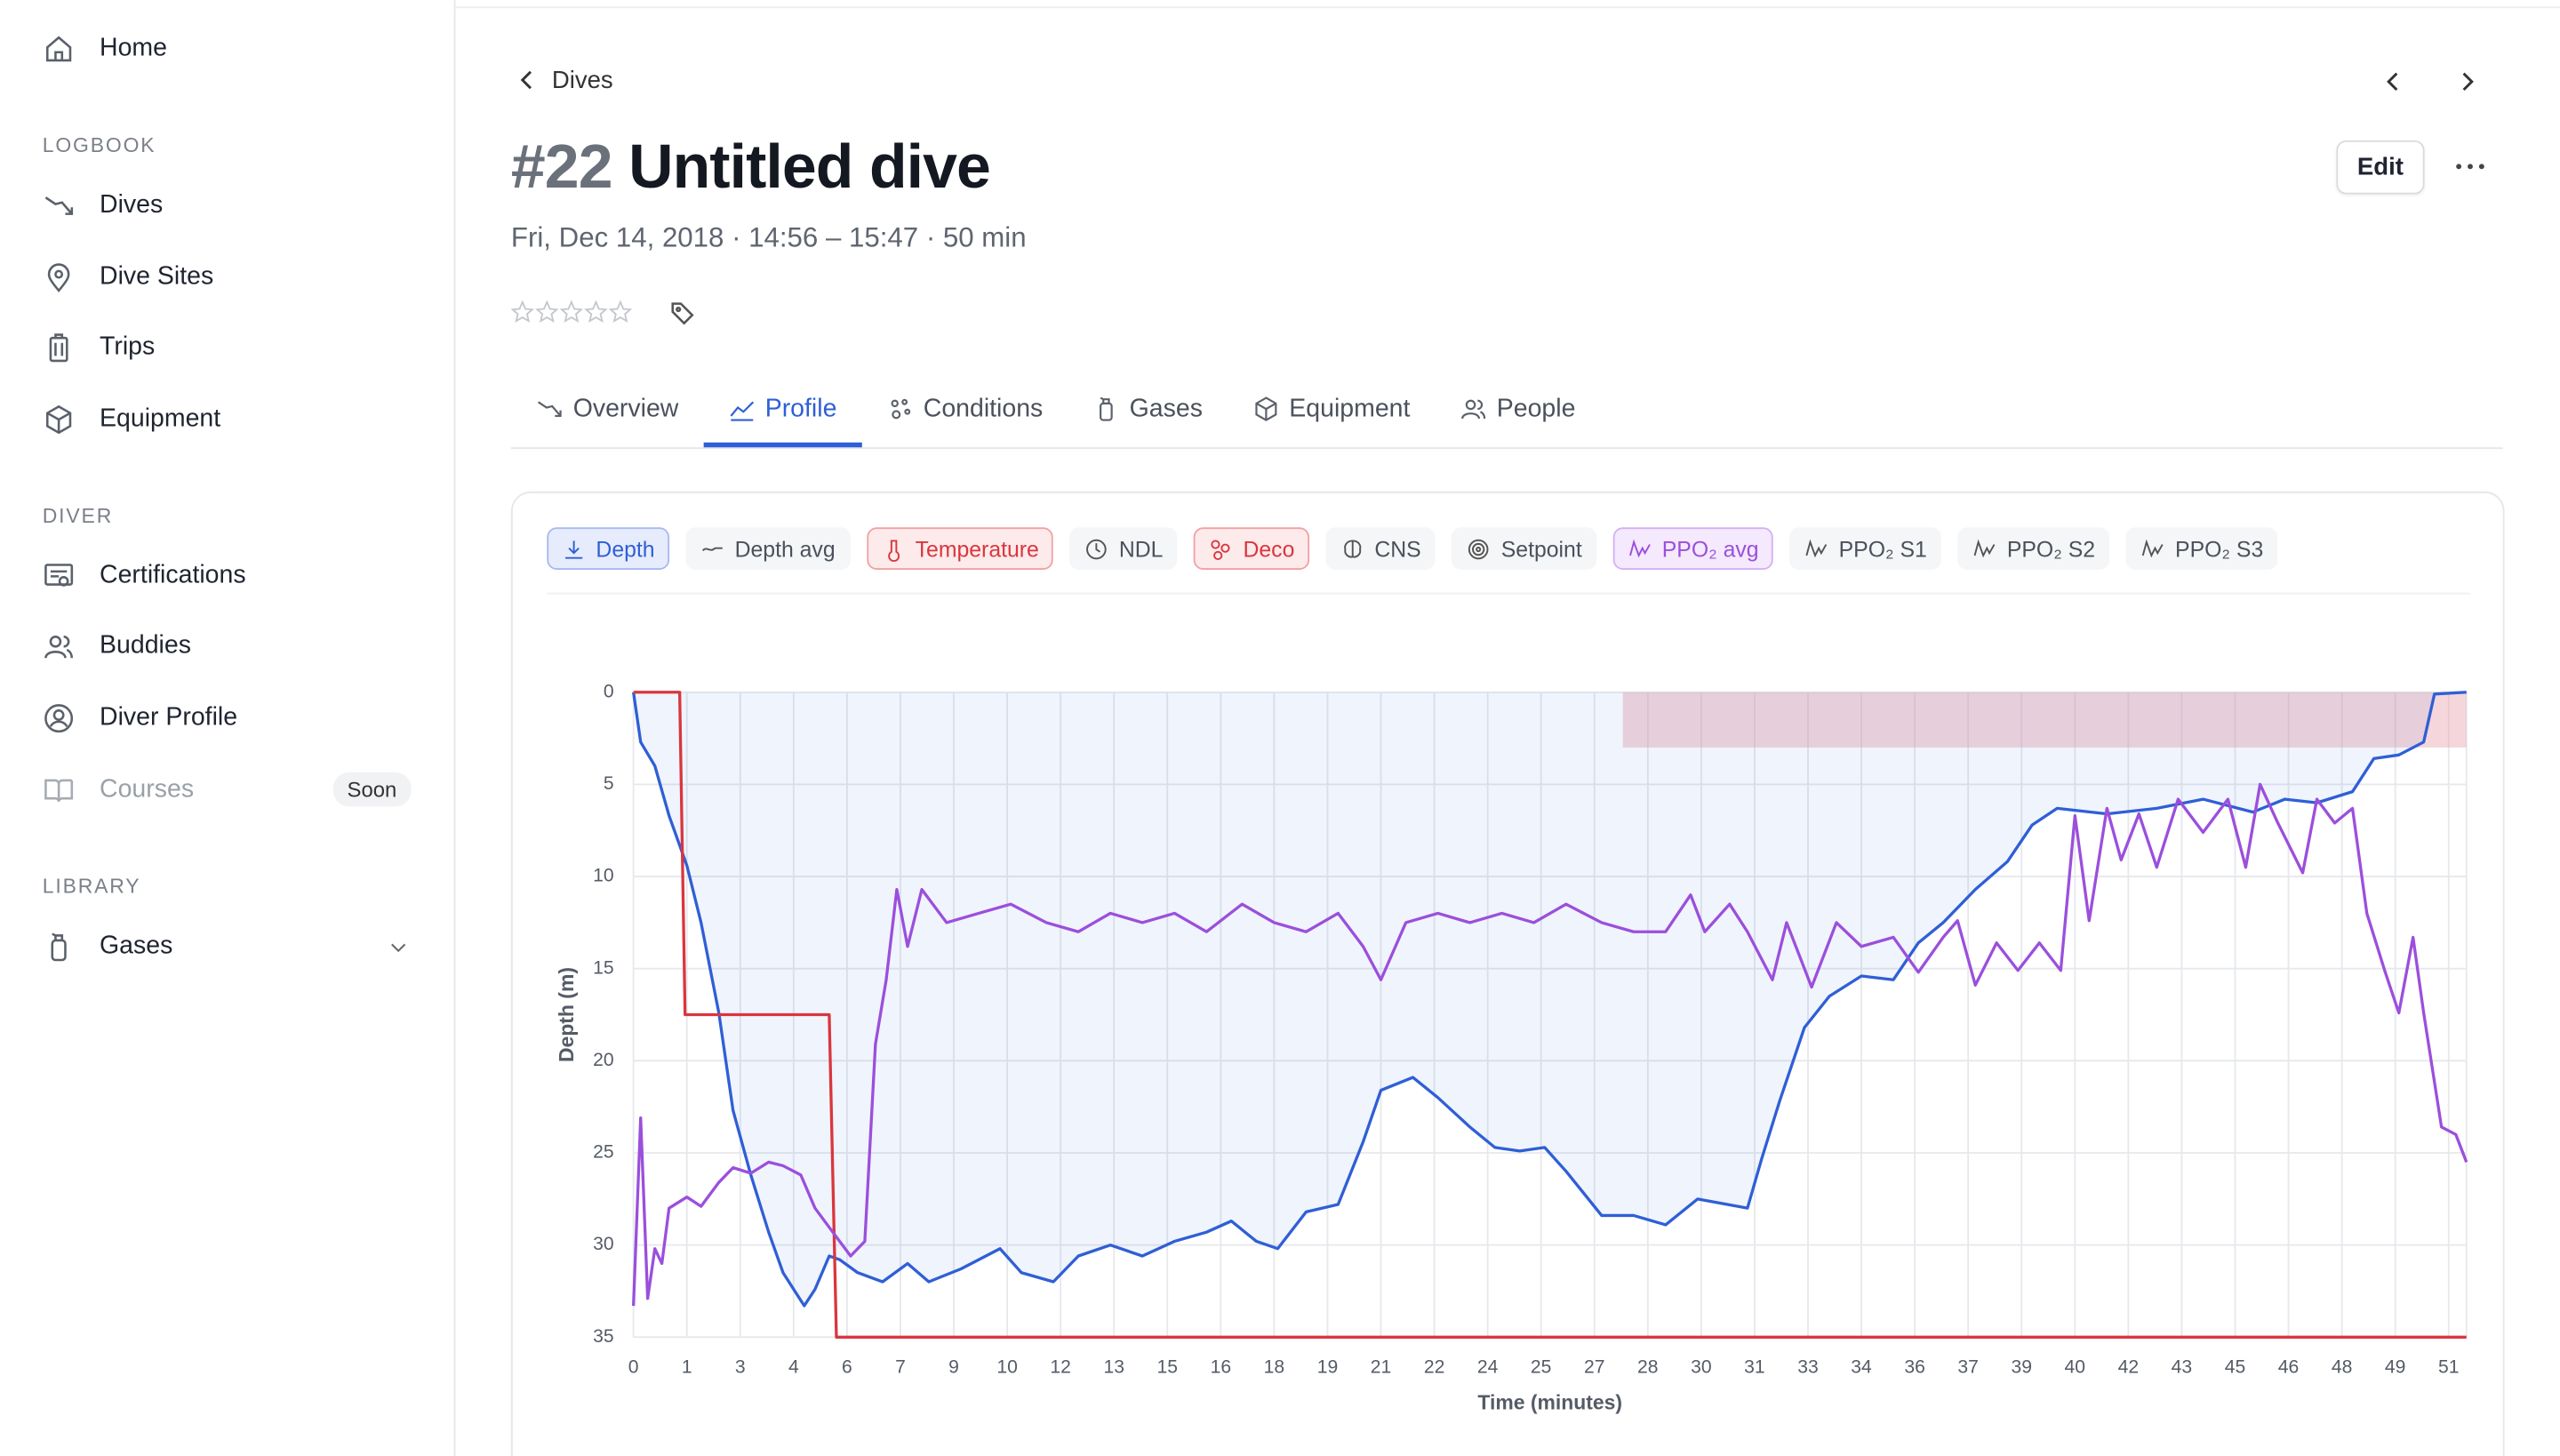 The image size is (2560, 1456). I want to click on tab: People, so click(1517, 409).